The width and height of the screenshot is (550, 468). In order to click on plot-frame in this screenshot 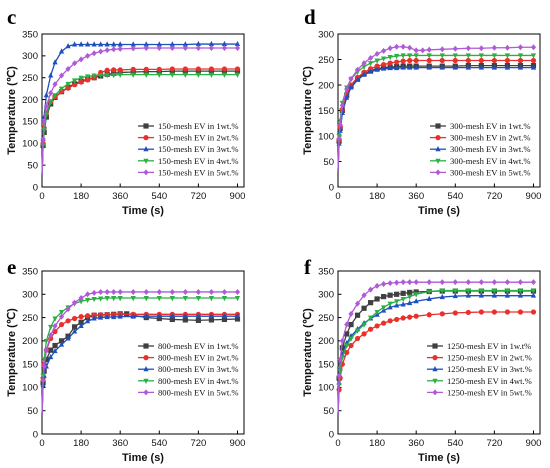, I will do `click(143, 352)`.